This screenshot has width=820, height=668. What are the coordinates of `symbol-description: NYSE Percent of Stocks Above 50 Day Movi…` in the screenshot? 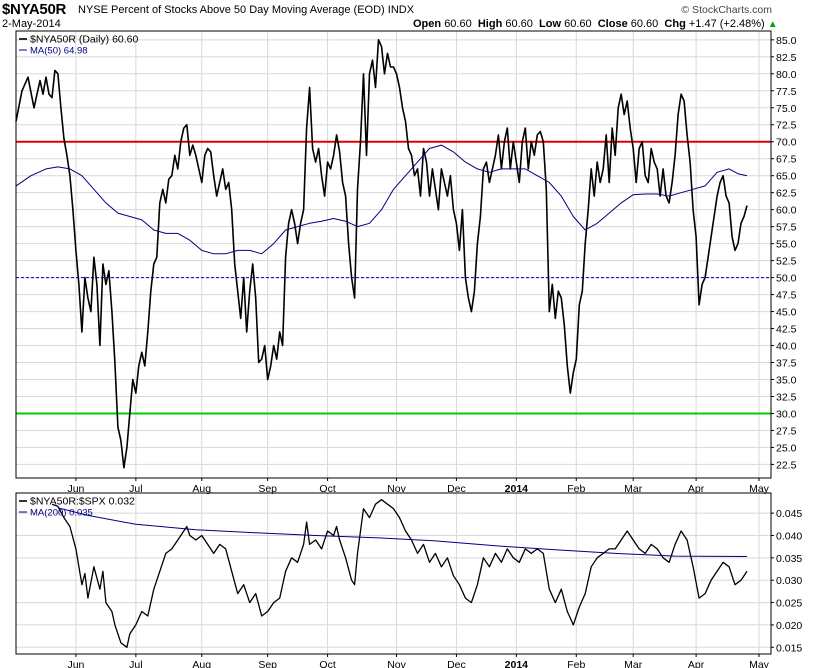 It's located at (246, 10).